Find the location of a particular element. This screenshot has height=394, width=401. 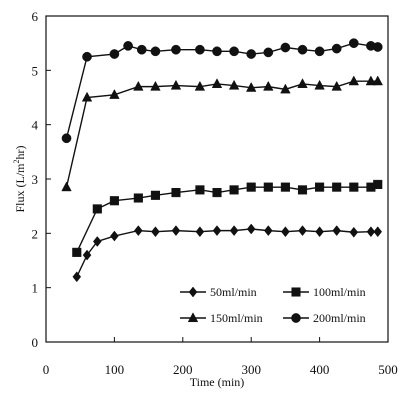

legend-item: 100ml/min is located at coordinates (324, 292).